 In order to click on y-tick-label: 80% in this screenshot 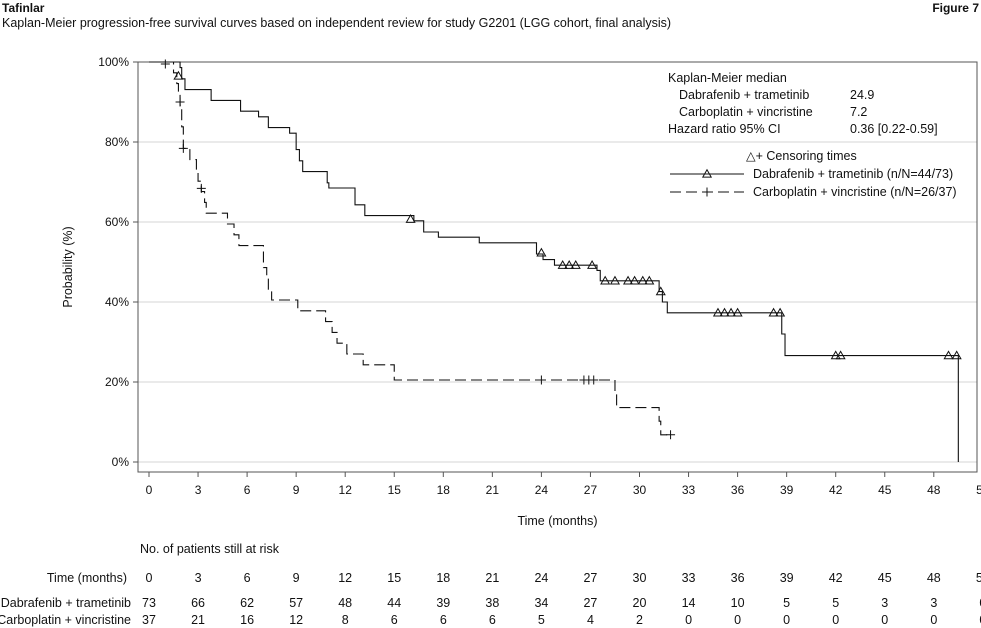, I will do `click(117, 142)`.